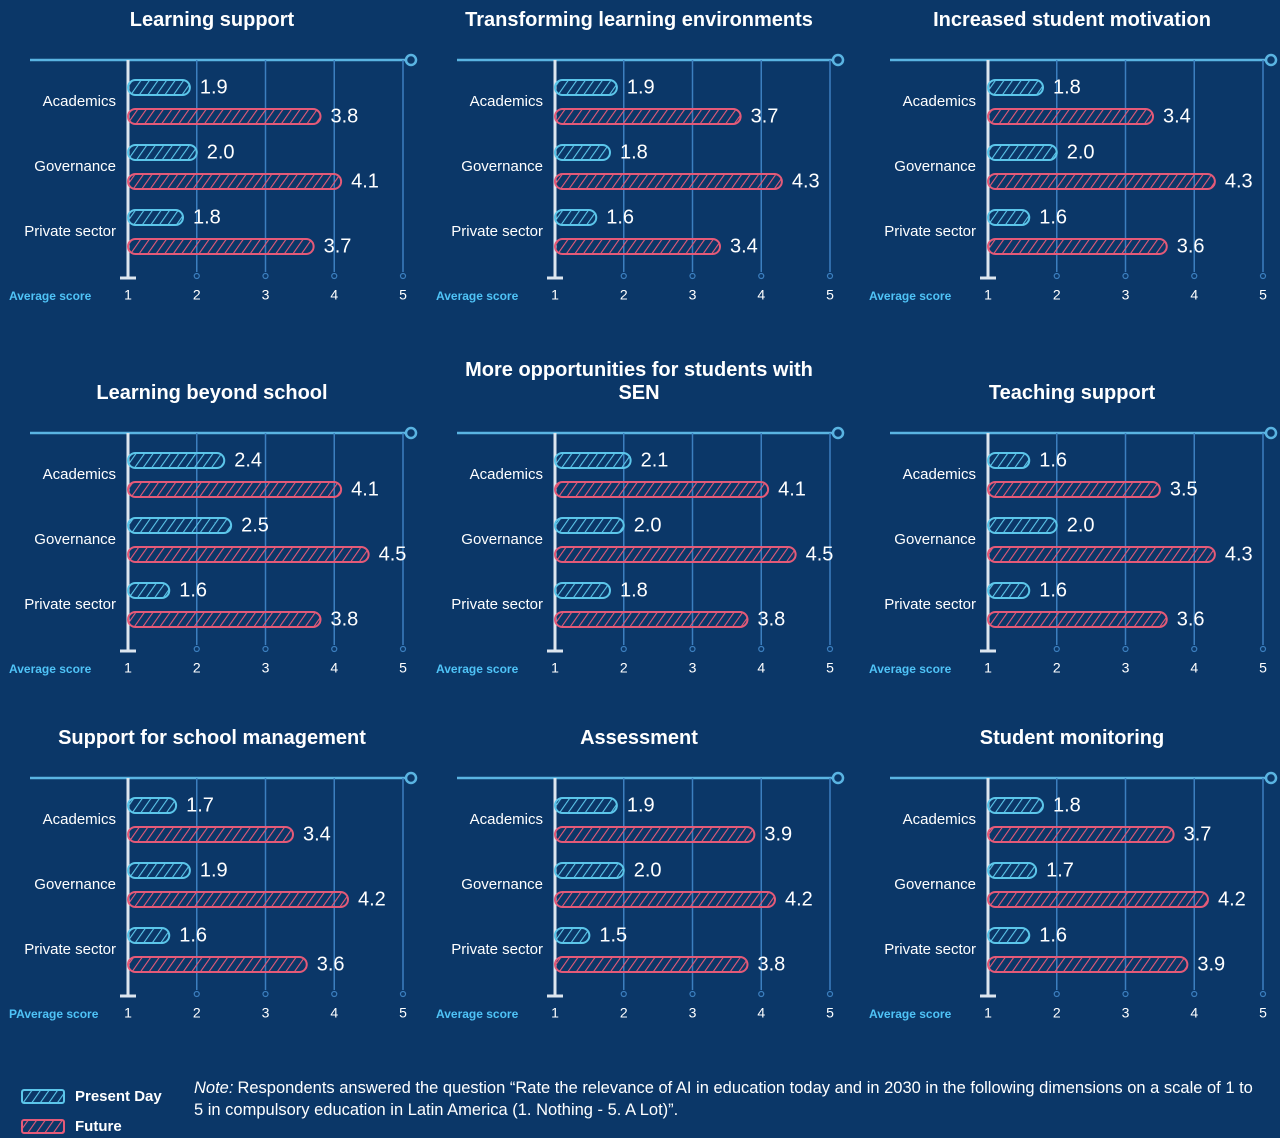 This screenshot has width=1280, height=1138. Describe the element at coordinates (1072, 393) in the screenshot. I see `chart-title: Teaching support` at that location.